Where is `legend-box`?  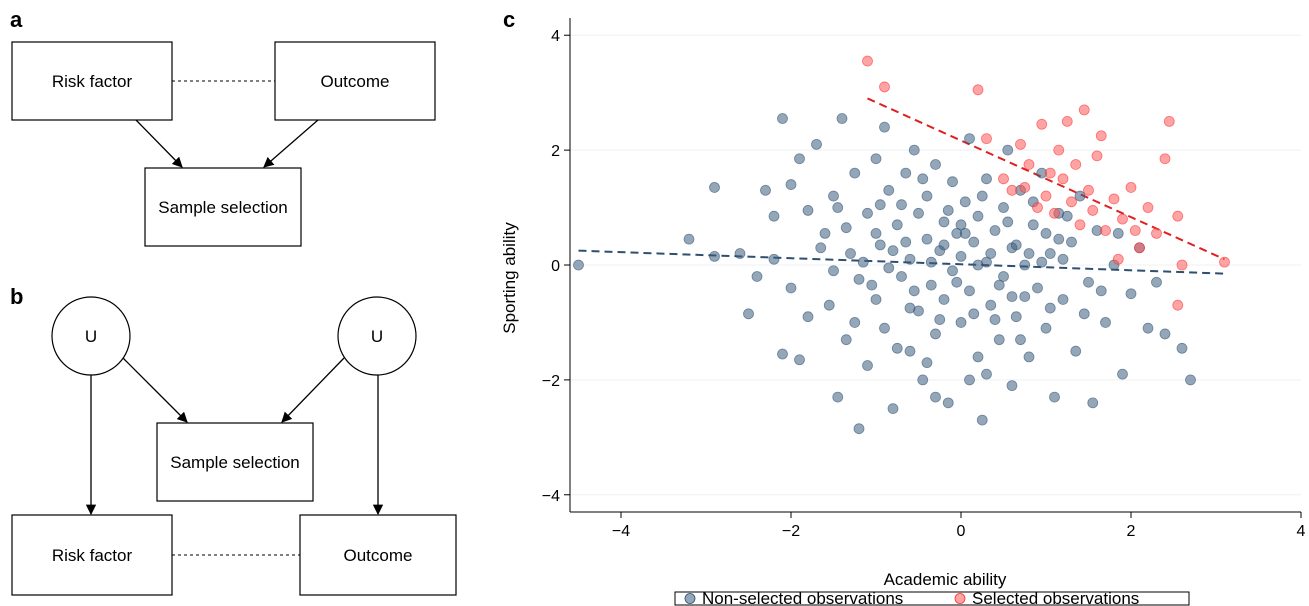
legend-box is located at coordinates (932, 598).